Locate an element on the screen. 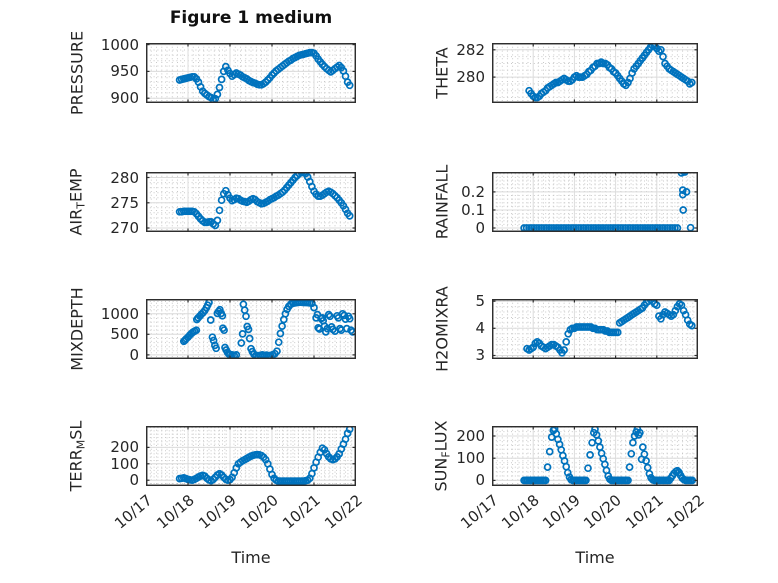  x-axis-label-right: Time is located at coordinates (595, 557).